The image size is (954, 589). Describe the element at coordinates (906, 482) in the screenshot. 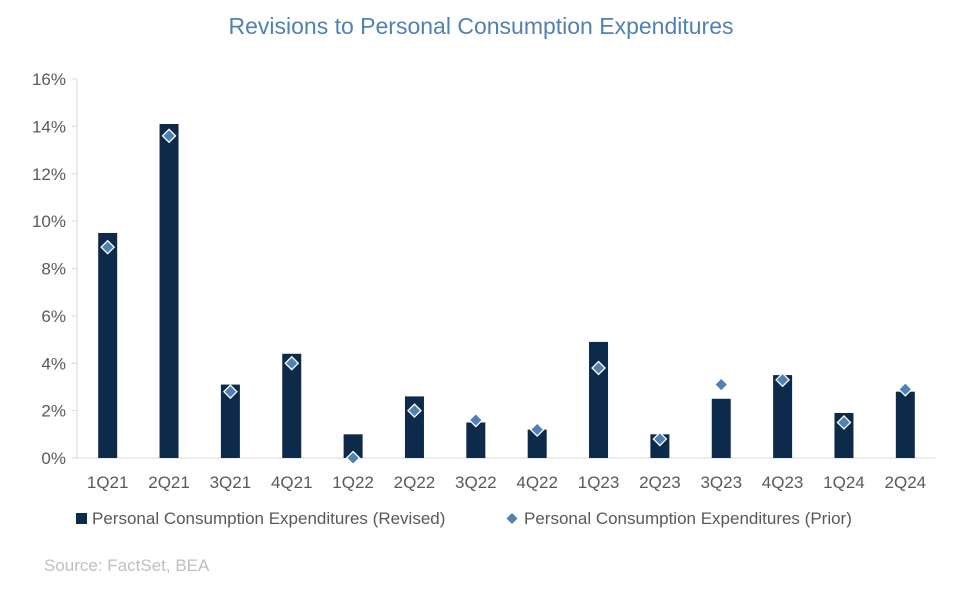

I see `x-tick-label: 2Q24` at that location.